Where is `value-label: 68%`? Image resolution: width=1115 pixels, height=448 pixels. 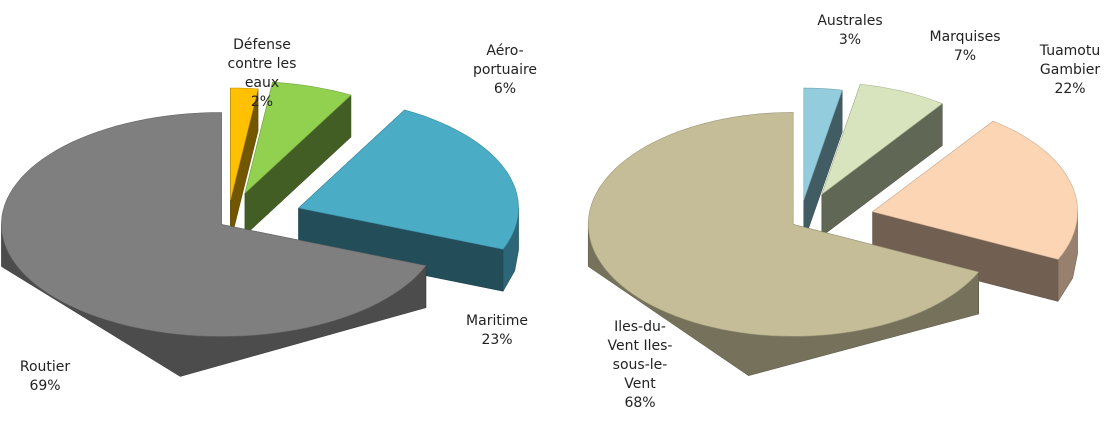
value-label: 68% is located at coordinates (640, 403).